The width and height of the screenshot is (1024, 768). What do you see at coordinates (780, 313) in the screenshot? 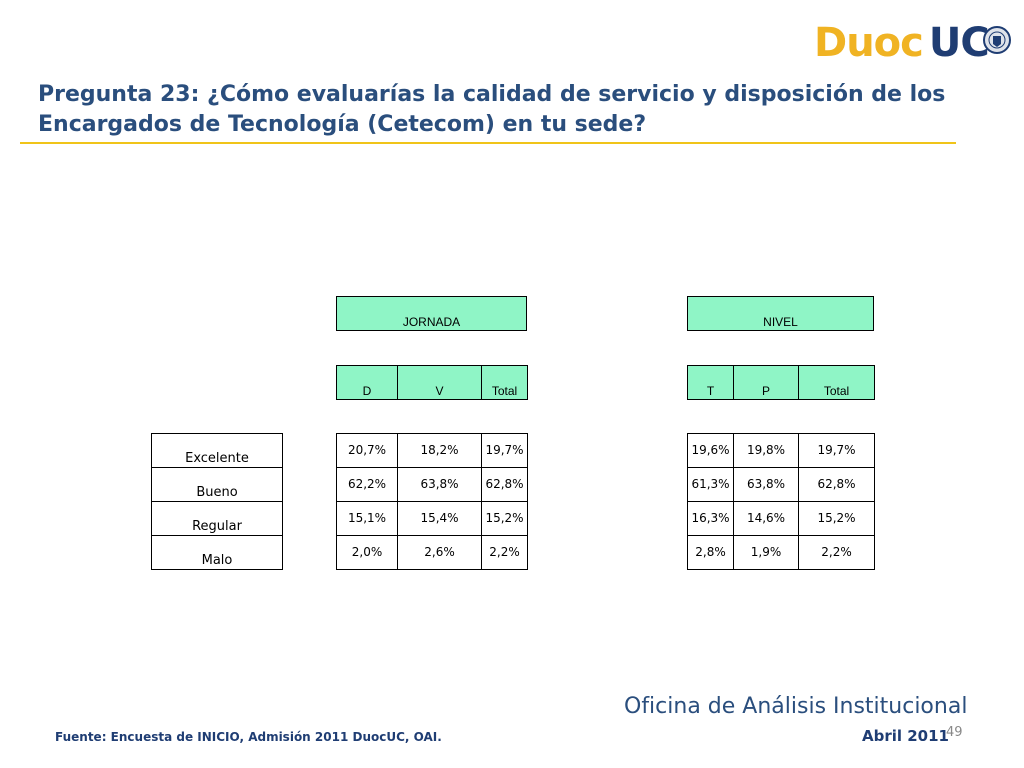
I see `group-header: NIVEL` at bounding box center [780, 313].